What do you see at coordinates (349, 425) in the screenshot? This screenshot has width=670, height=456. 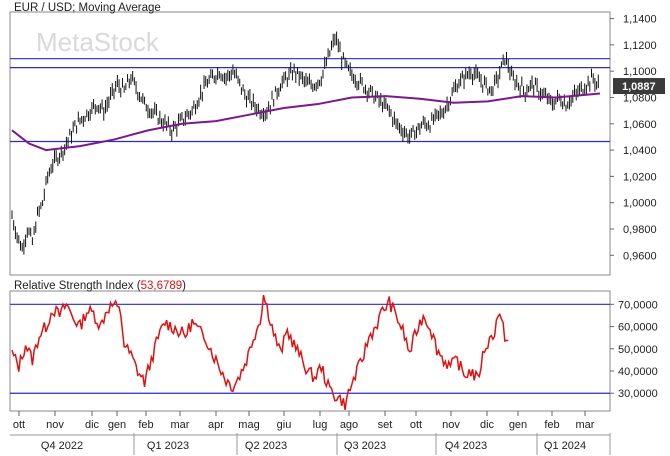 I see `month-label: ago` at bounding box center [349, 425].